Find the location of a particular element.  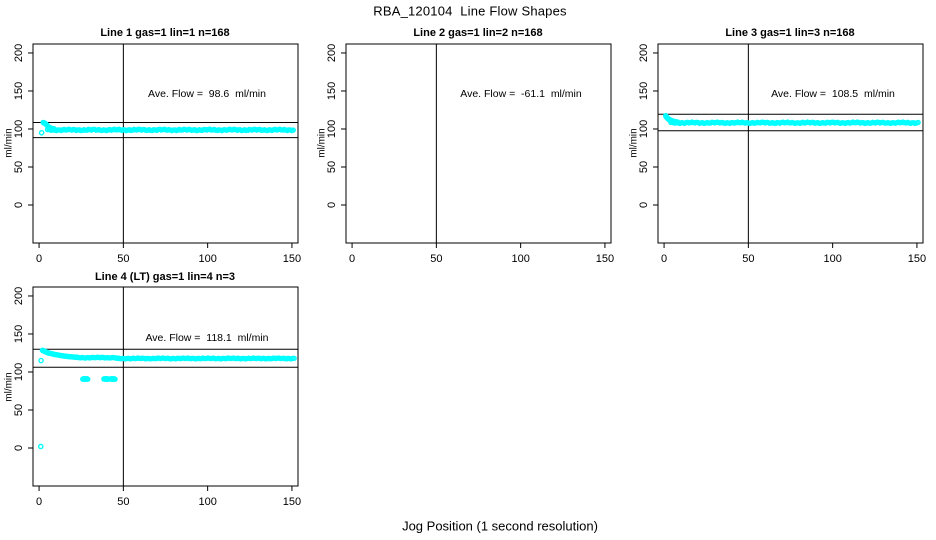

panel-4-ave-flow-annotation: Ave. Flow = 118.1 ml/min is located at coordinates (207, 338).